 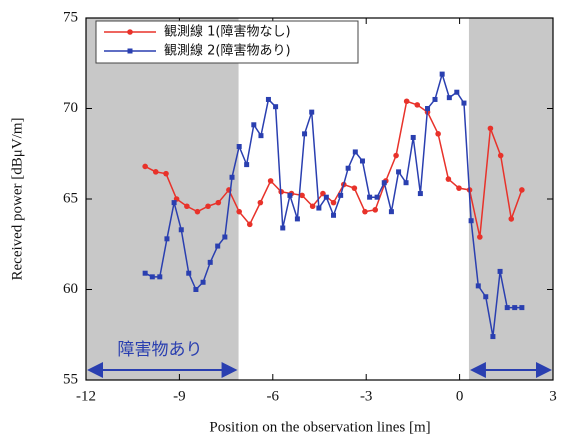 What do you see at coordinates (366, 396) in the screenshot?
I see `x-tick-label: -3` at bounding box center [366, 396].